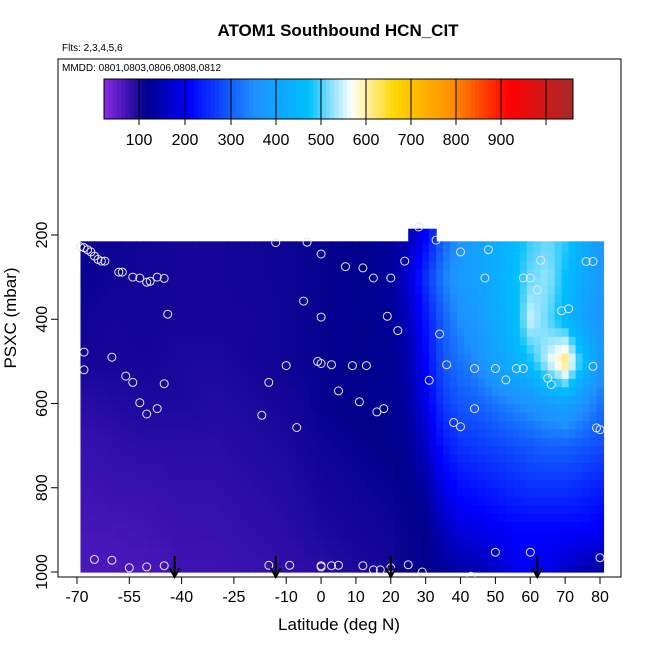  Describe the element at coordinates (286, 597) in the screenshot. I see `x-tick-label: -10` at that location.